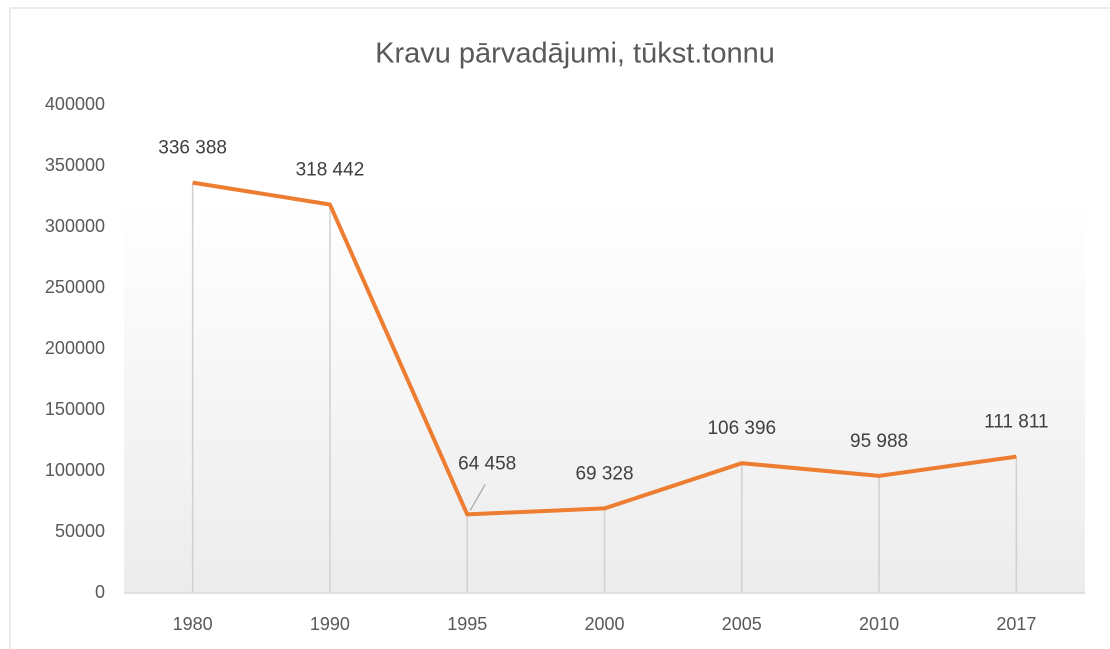 This screenshot has height=649, width=1110. I want to click on y-tick-label: 100000, so click(75, 470).